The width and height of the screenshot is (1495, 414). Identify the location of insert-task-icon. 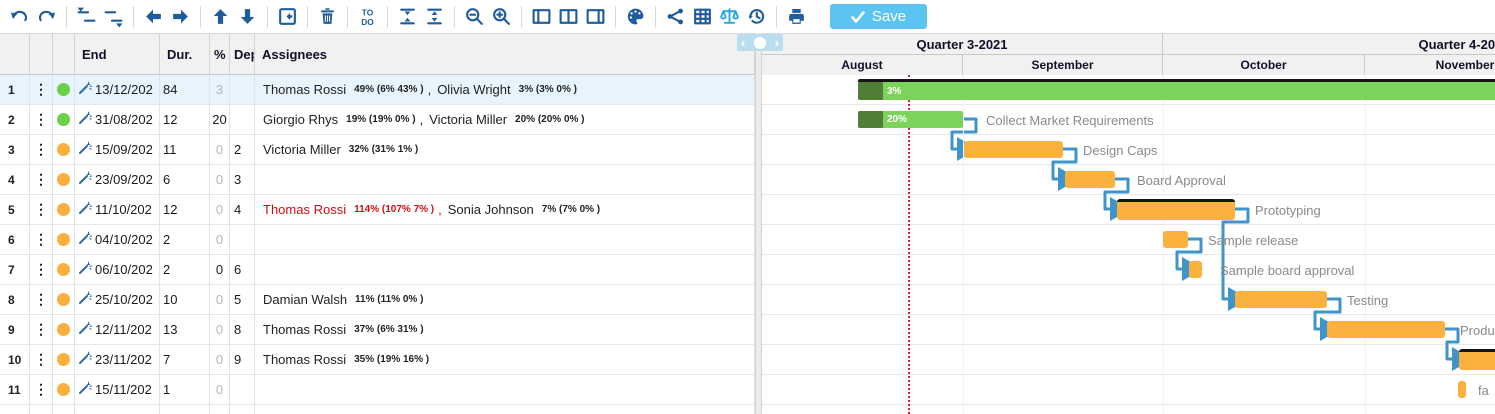
(287, 17).